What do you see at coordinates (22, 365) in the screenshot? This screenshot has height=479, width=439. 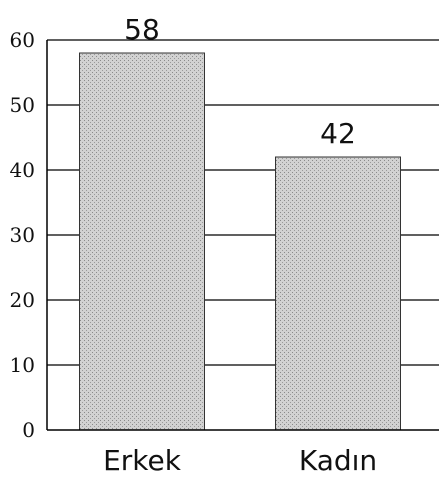 I see `y-tick-label: 10` at bounding box center [22, 365].